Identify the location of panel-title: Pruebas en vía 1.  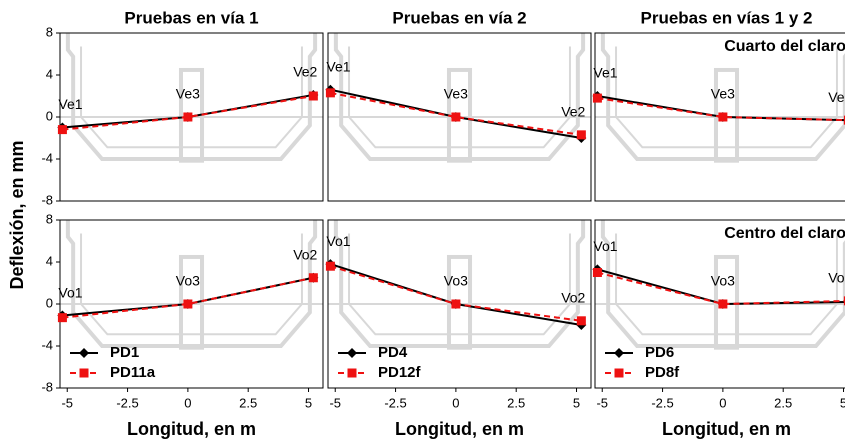
(191, 17).